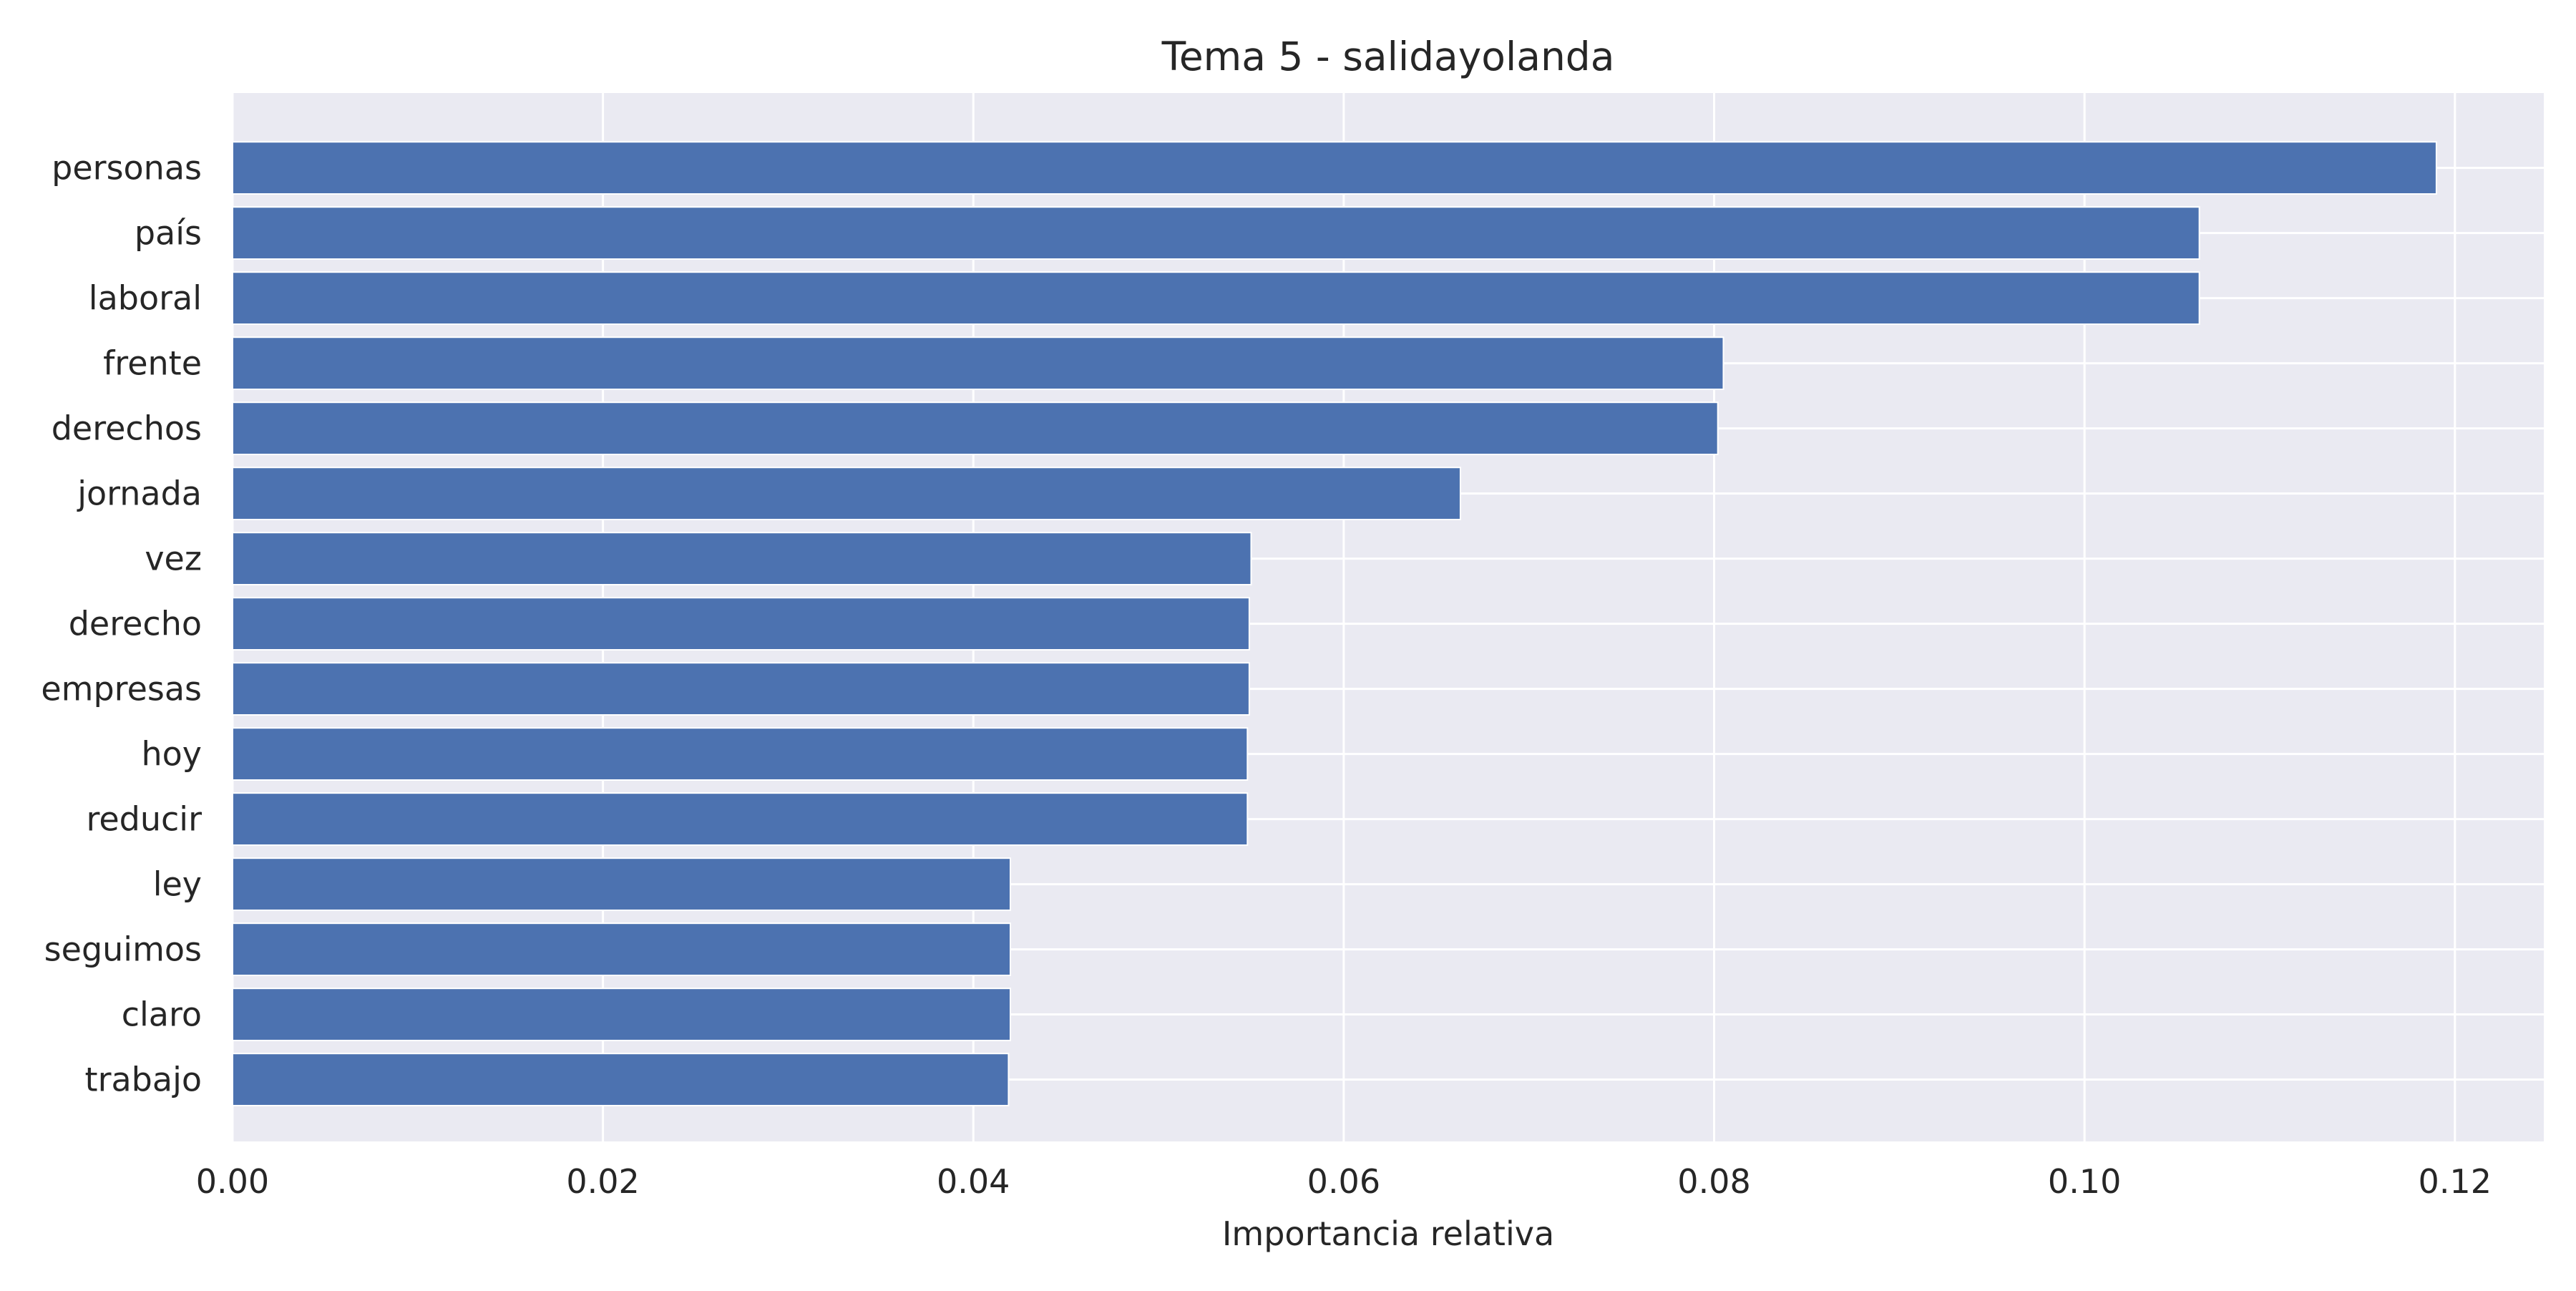 The height and width of the screenshot is (1291, 2576). I want to click on y-tick-label: personas, so click(127, 168).